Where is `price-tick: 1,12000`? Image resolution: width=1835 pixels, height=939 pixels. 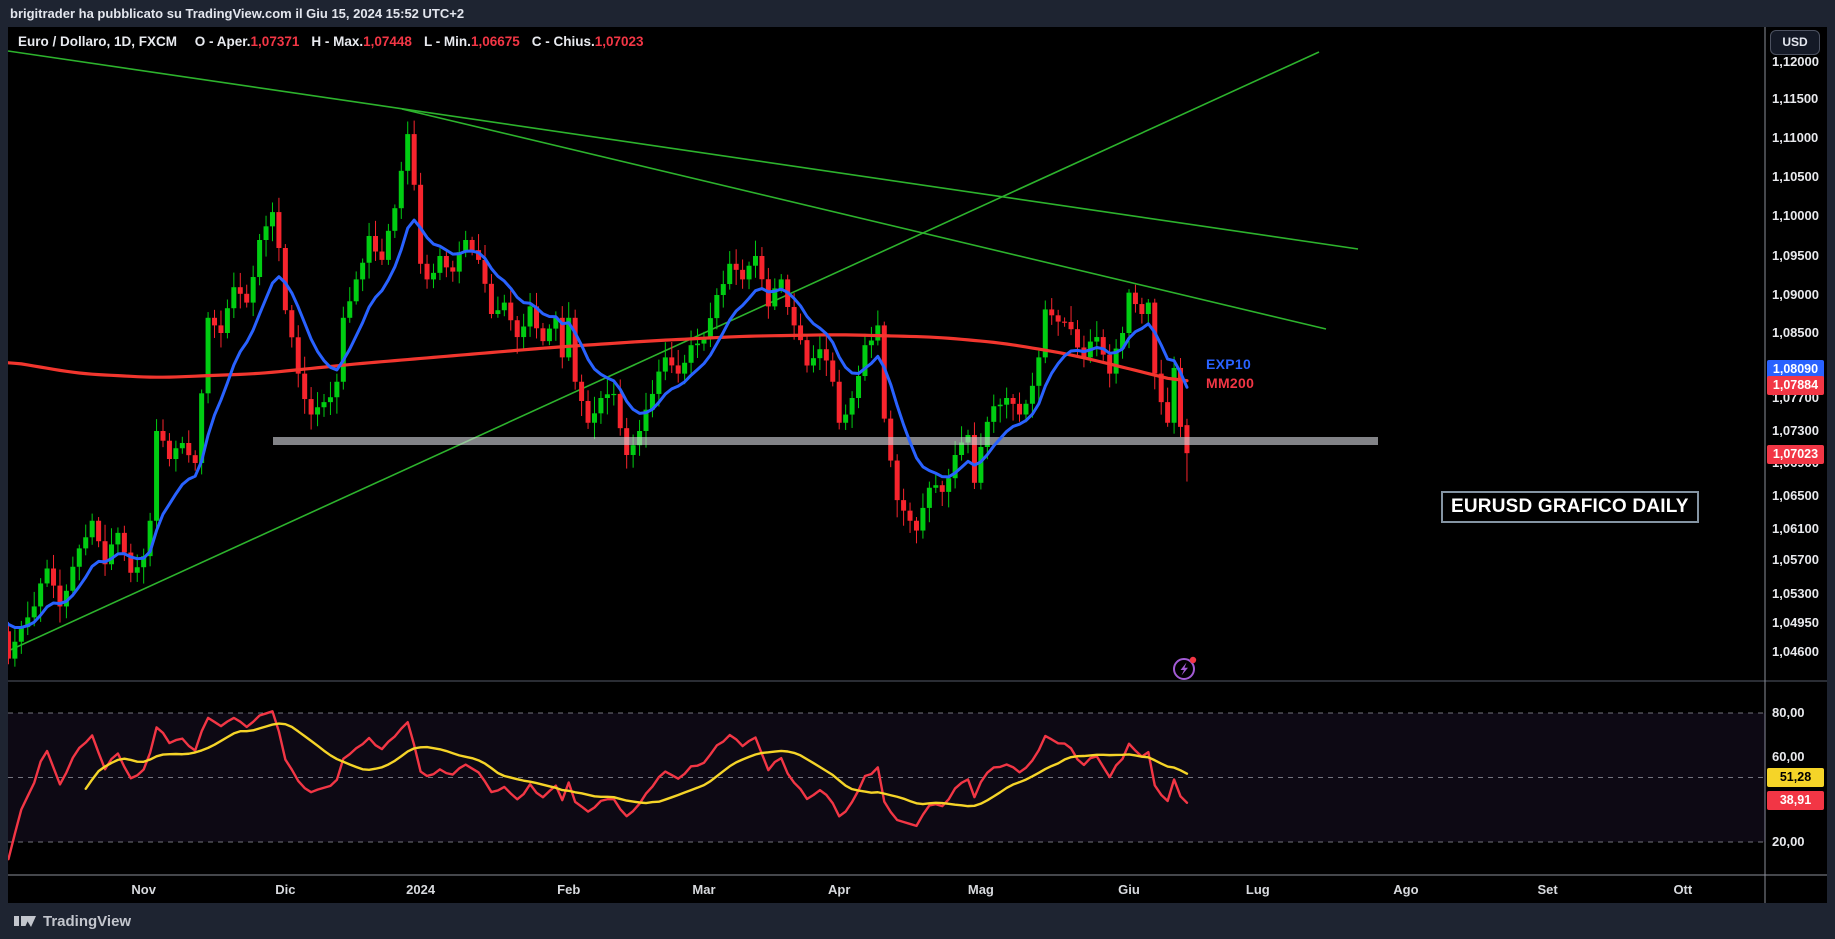 price-tick: 1,12000 is located at coordinates (1795, 61).